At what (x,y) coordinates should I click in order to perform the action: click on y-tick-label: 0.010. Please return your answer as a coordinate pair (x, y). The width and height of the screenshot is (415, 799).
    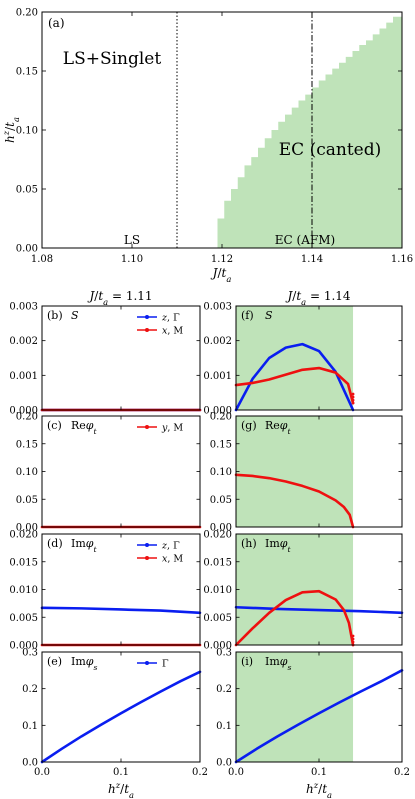
    Looking at the image, I should click on (23, 590).